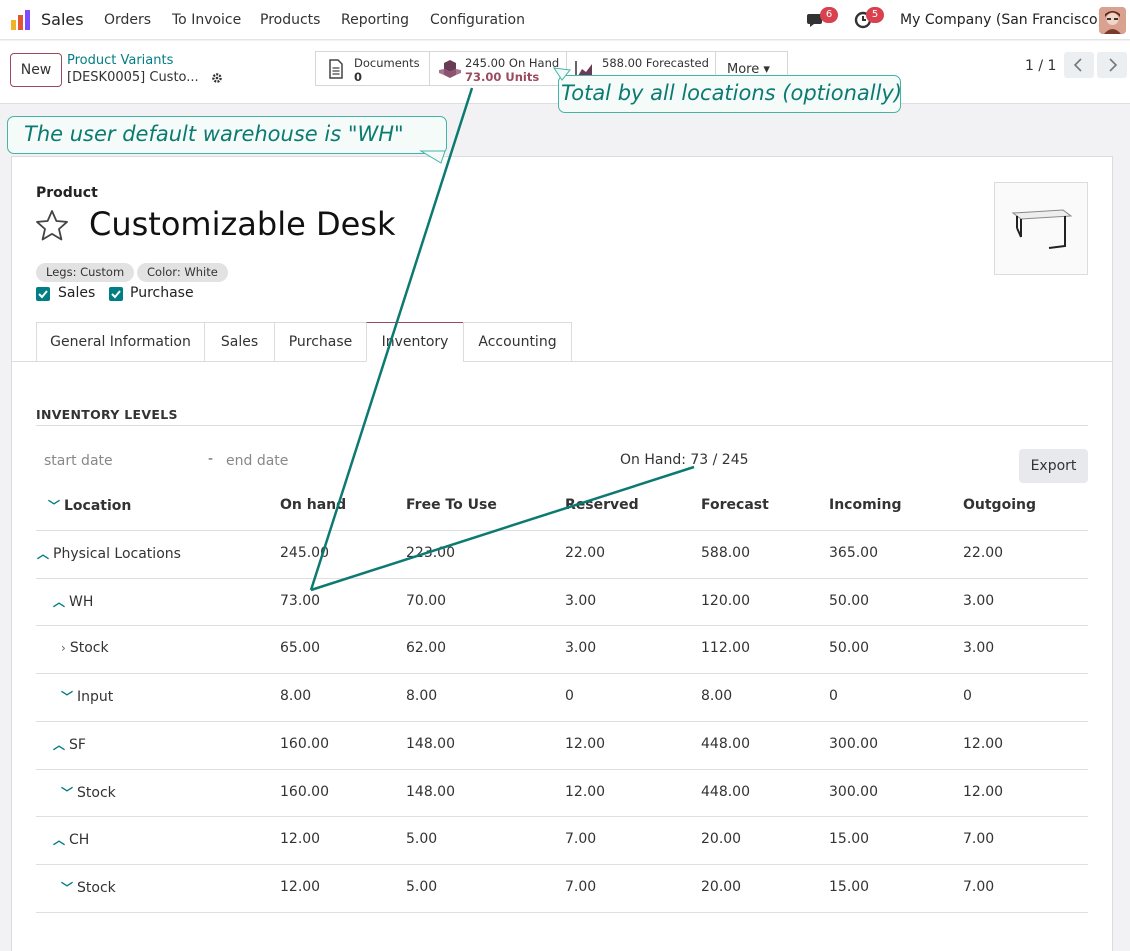 This screenshot has width=1130, height=951. I want to click on cell-outgoing: 12.00, so click(983, 791).